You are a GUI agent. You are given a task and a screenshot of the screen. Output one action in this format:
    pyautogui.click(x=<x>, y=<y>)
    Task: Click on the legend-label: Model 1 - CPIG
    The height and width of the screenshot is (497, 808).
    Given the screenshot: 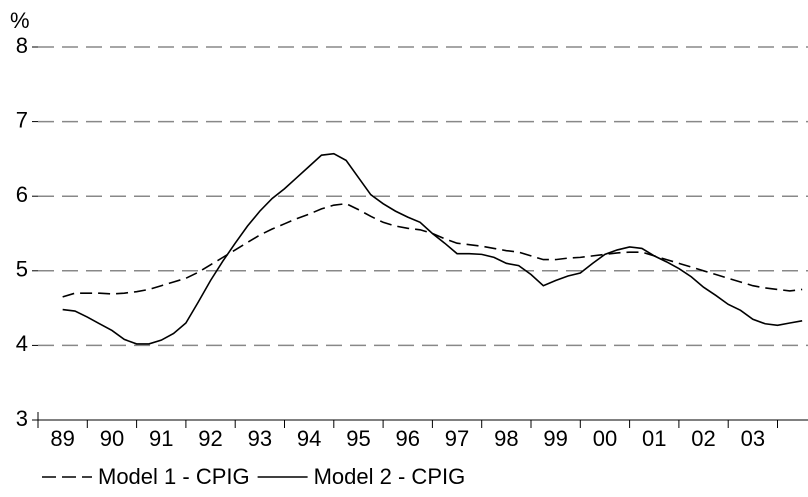 What is the action you would take?
    pyautogui.click(x=174, y=476)
    